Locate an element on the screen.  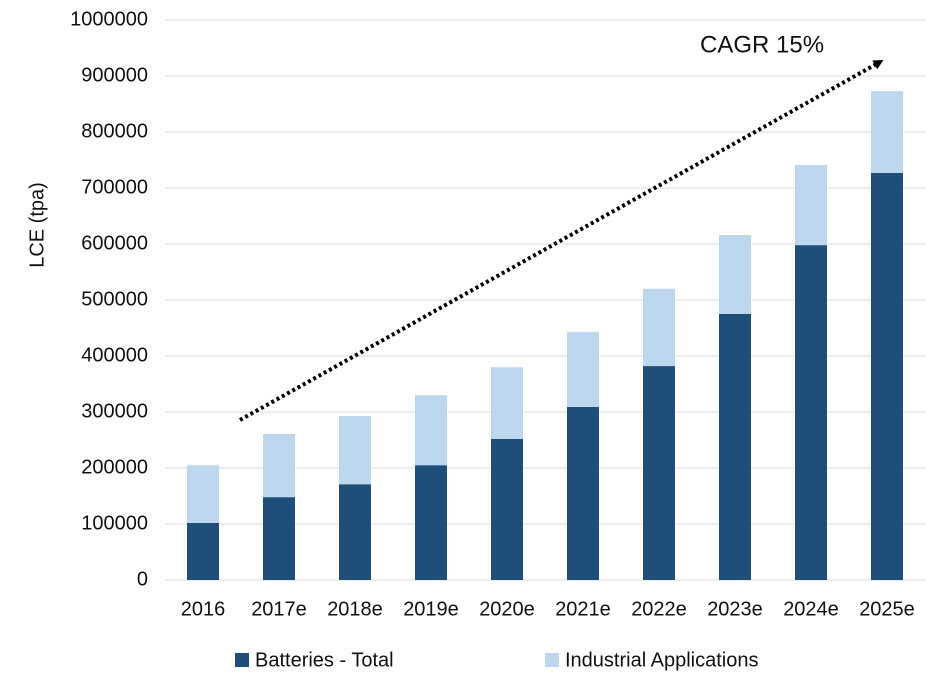
x-tick-label: 2017e is located at coordinates (279, 609).